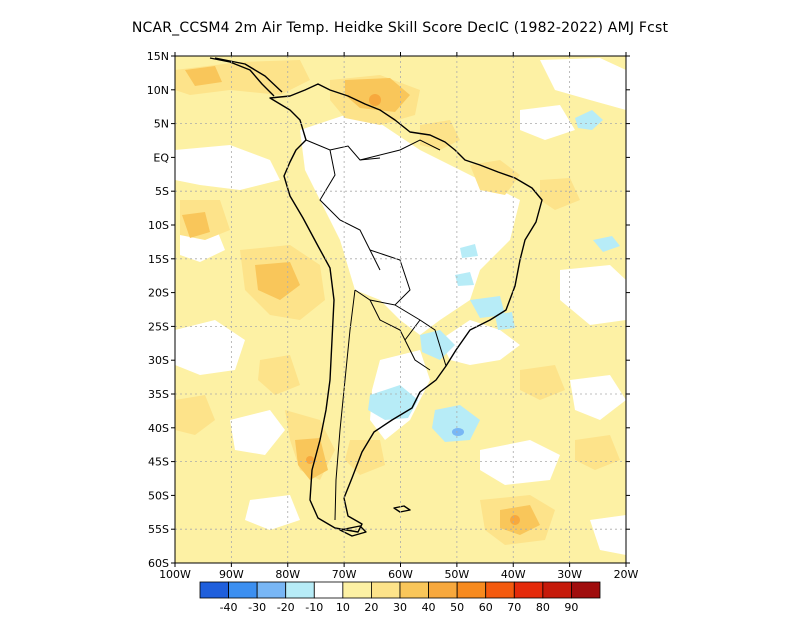  I want to click on lat-label: 10N, so click(158, 90).